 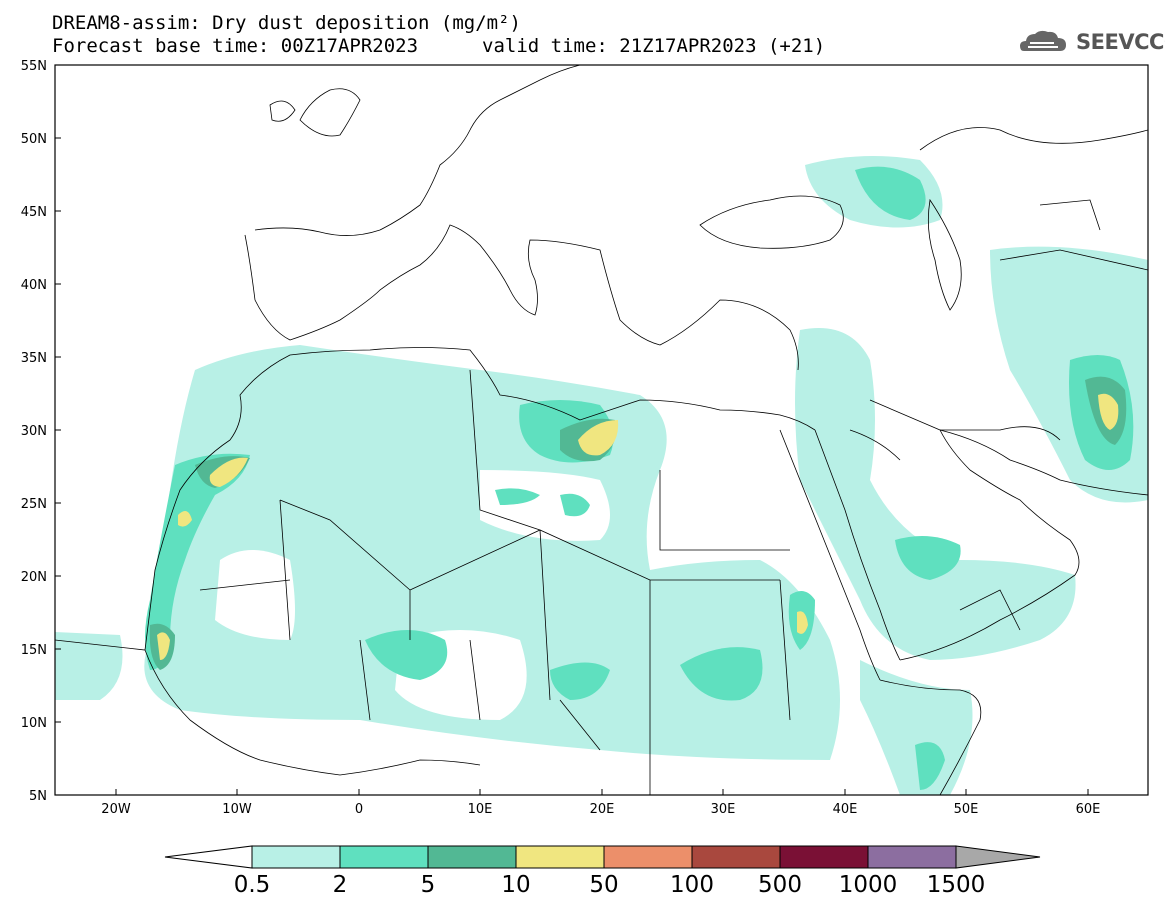 What do you see at coordinates (34, 723) in the screenshot?
I see `svg-text: 10N` at bounding box center [34, 723].